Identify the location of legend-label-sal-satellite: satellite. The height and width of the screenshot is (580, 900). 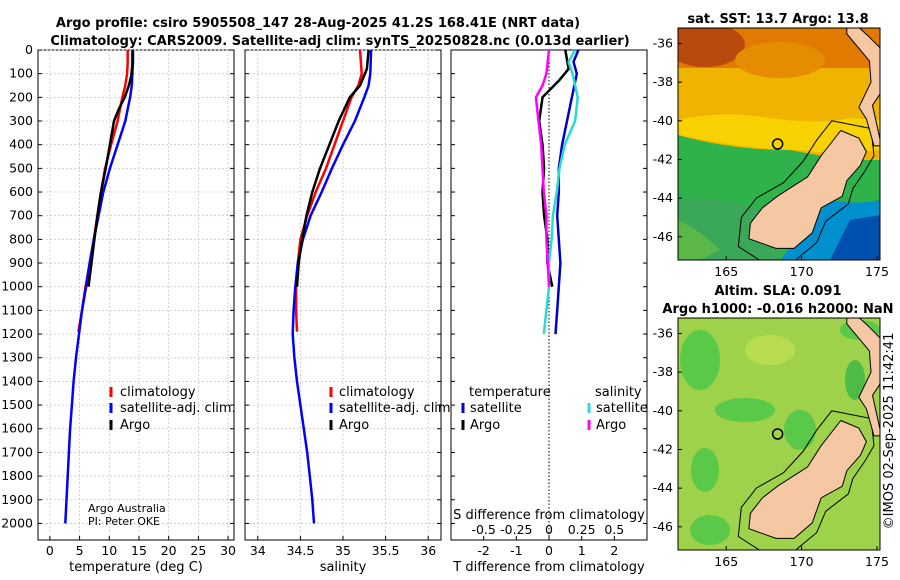
(622, 408).